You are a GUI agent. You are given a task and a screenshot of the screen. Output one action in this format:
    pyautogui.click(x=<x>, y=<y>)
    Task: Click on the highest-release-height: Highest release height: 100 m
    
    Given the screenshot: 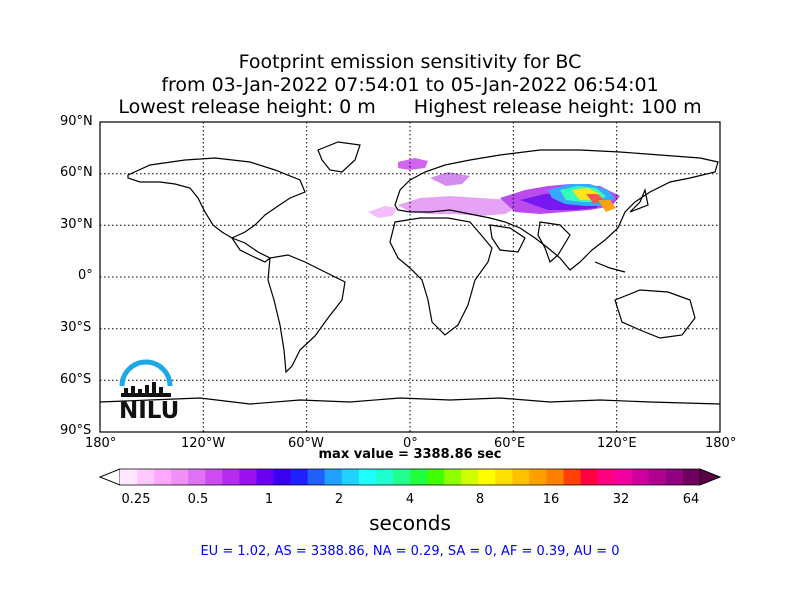 What is the action you would take?
    pyautogui.click(x=557, y=107)
    